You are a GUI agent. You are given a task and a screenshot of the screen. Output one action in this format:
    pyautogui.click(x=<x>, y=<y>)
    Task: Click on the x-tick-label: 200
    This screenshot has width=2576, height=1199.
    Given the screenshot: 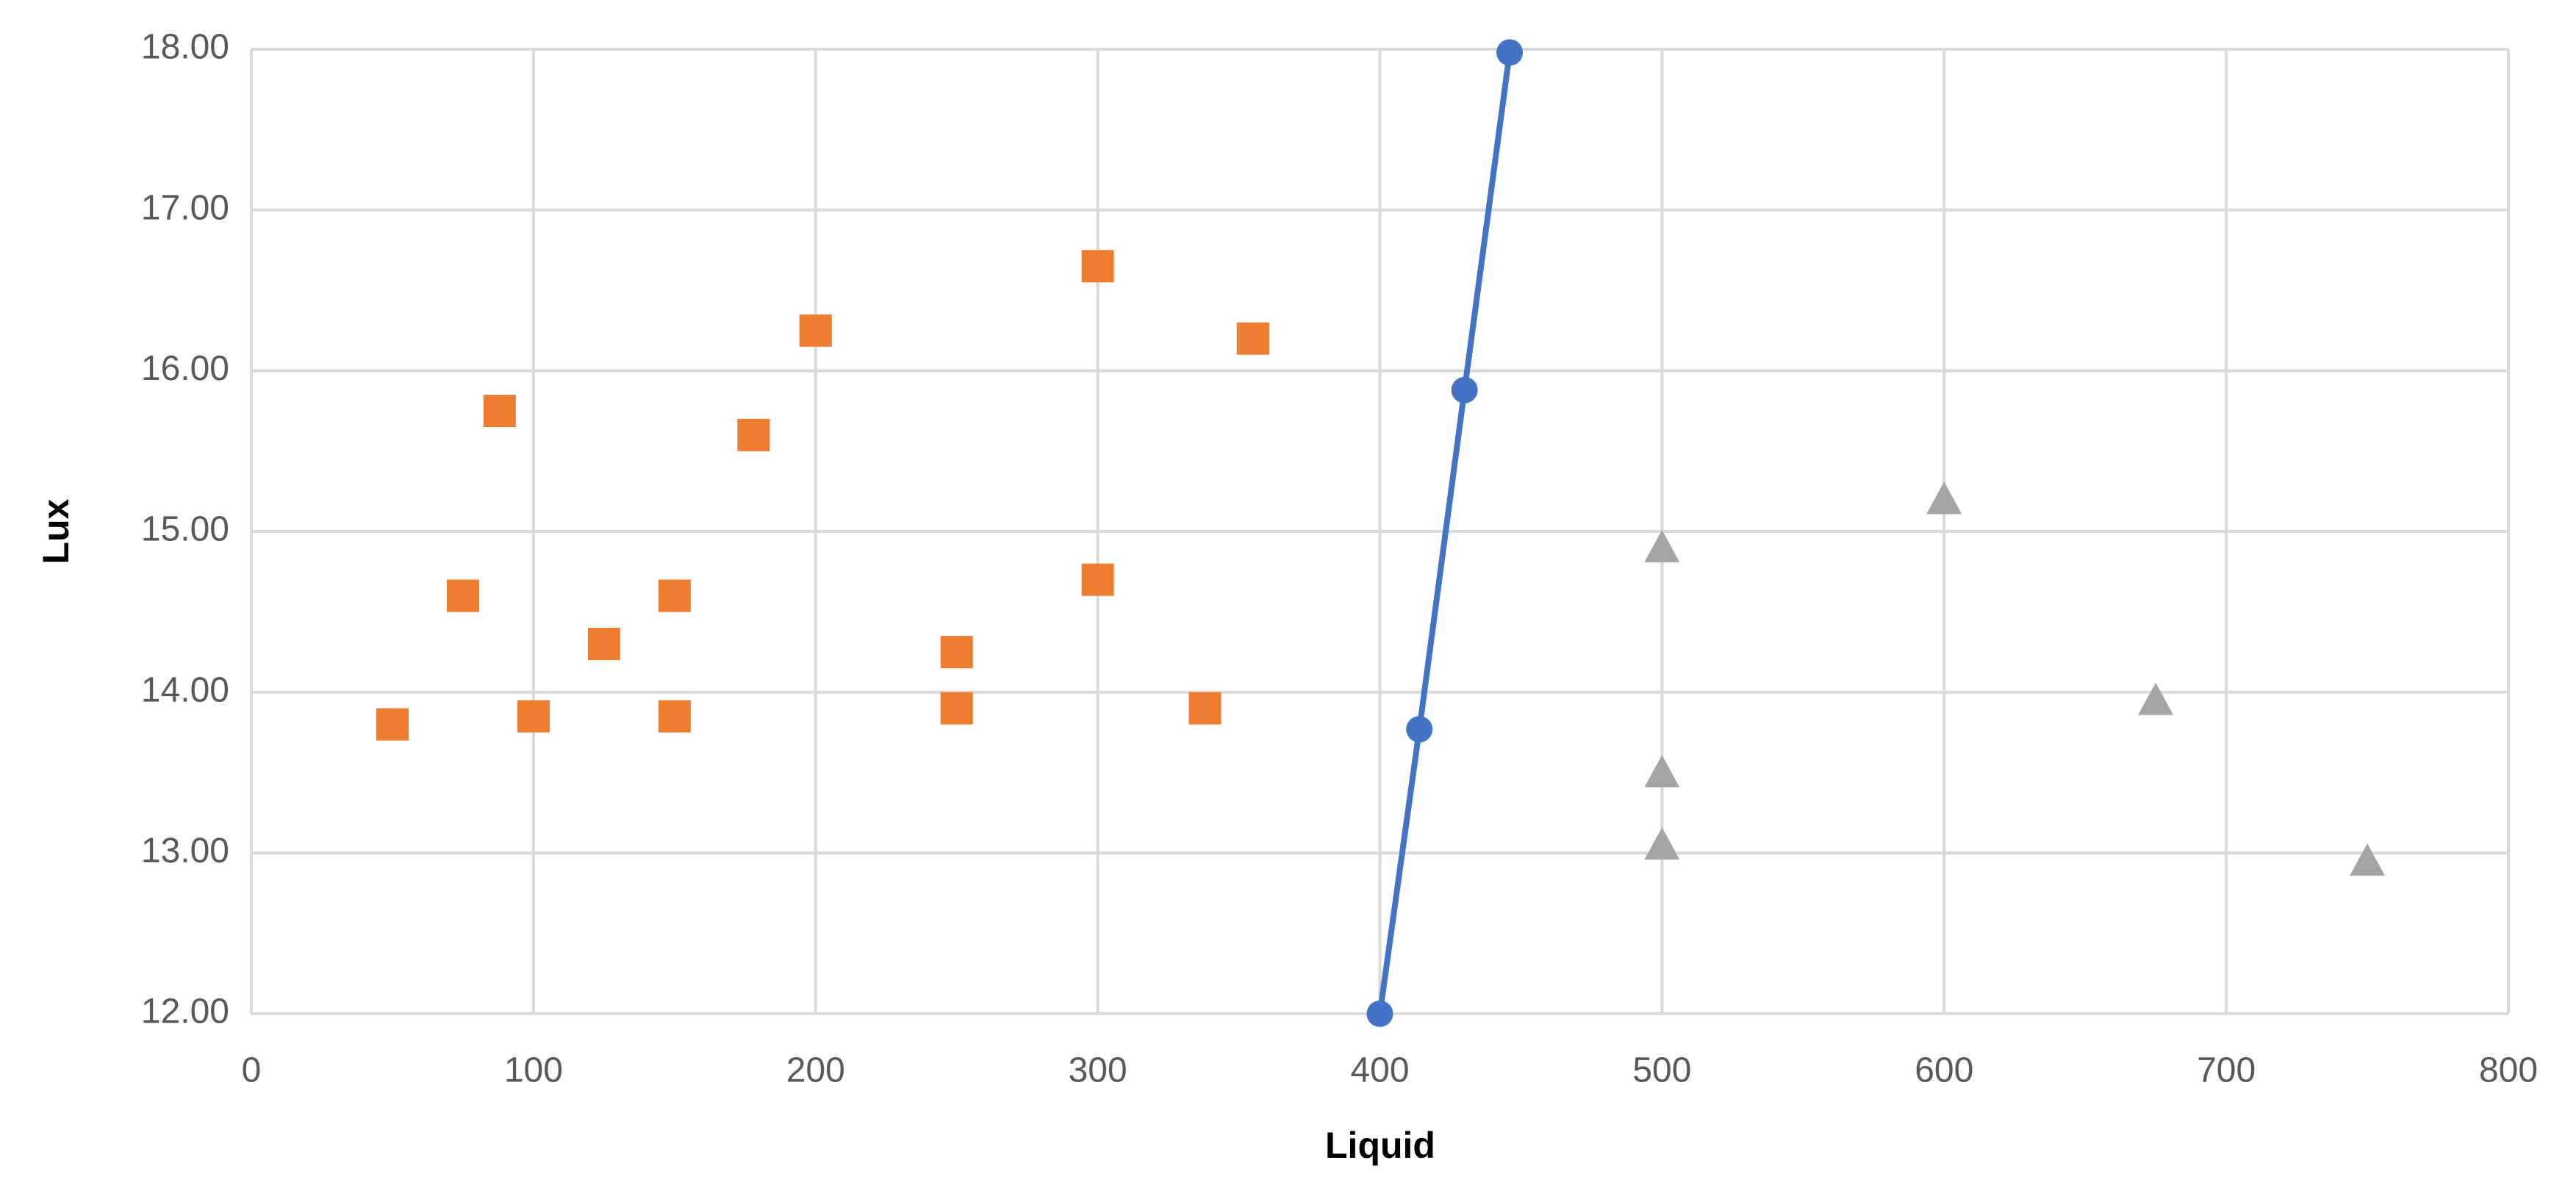 What is the action you would take?
    pyautogui.click(x=815, y=1070)
    